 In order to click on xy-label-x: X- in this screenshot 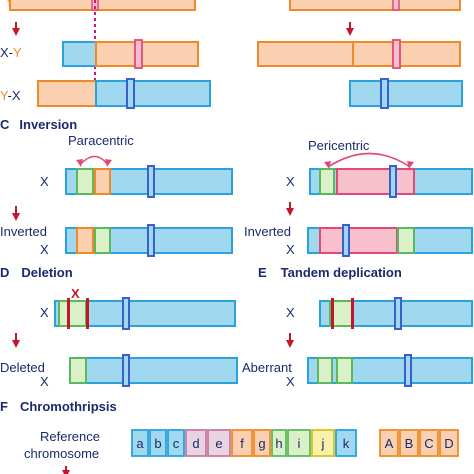, I will do `click(6, 52)`.